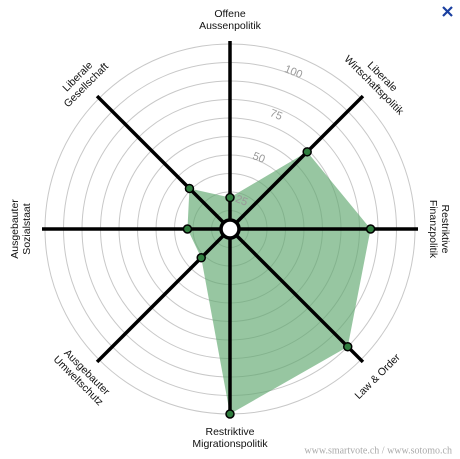 The width and height of the screenshot is (460, 459). What do you see at coordinates (241, 201) in the screenshot?
I see `tick-label: 25` at bounding box center [241, 201].